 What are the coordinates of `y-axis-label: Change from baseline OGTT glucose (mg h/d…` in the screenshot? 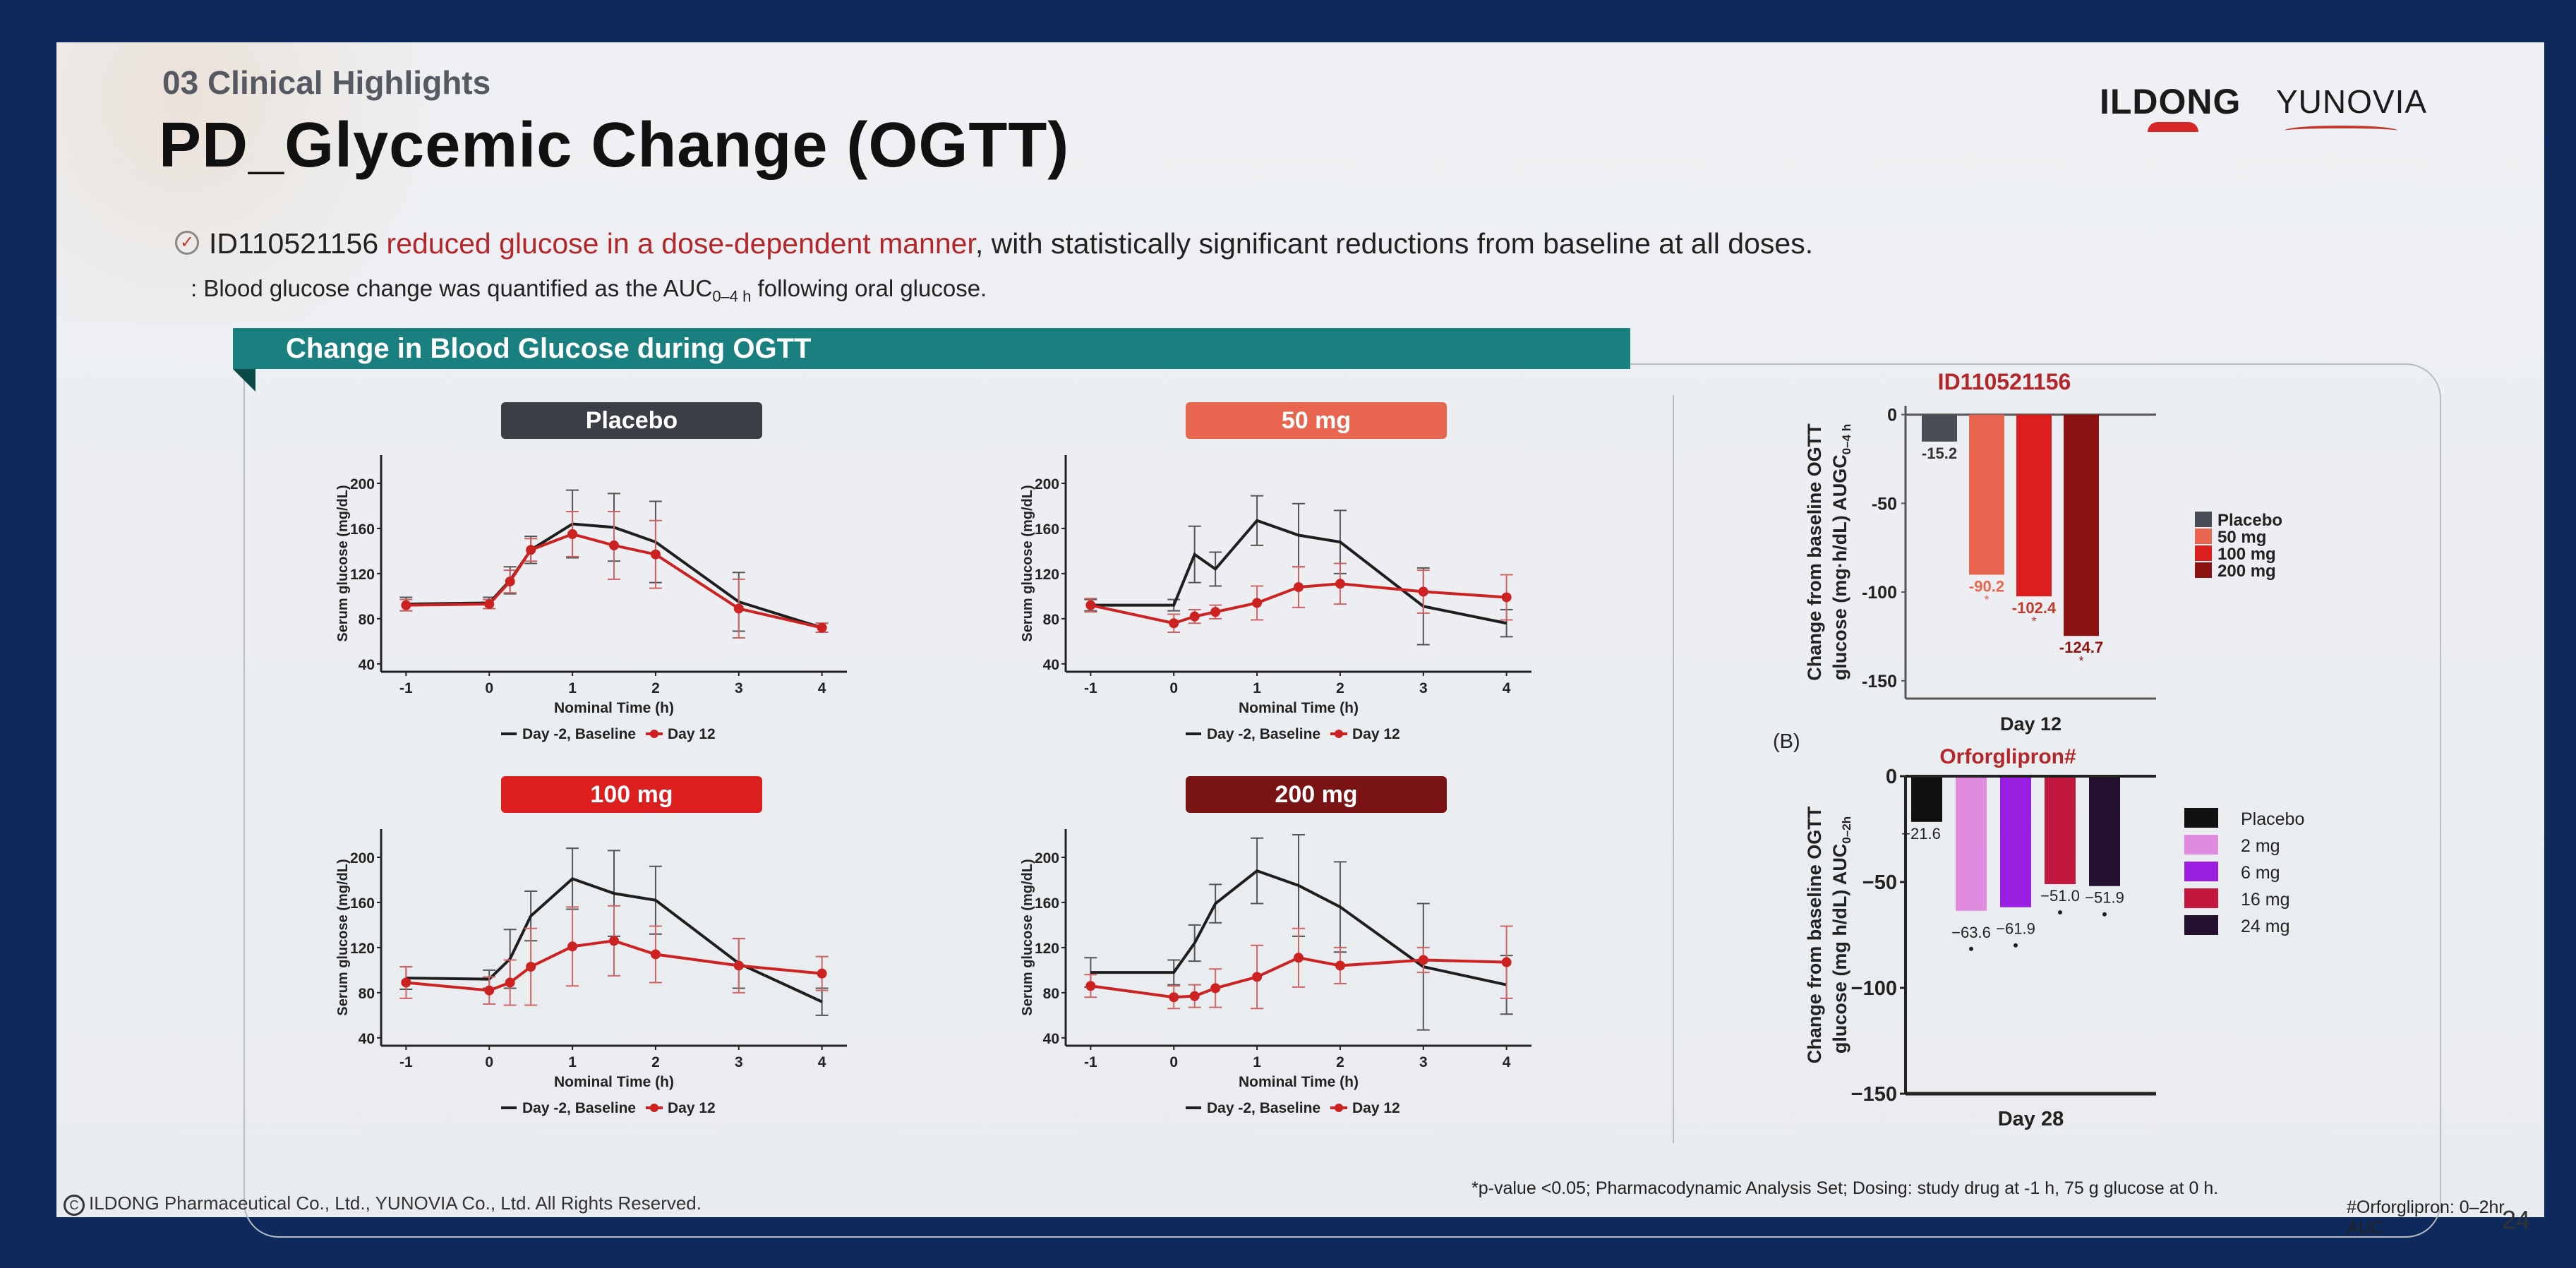 It's located at (1828, 934).